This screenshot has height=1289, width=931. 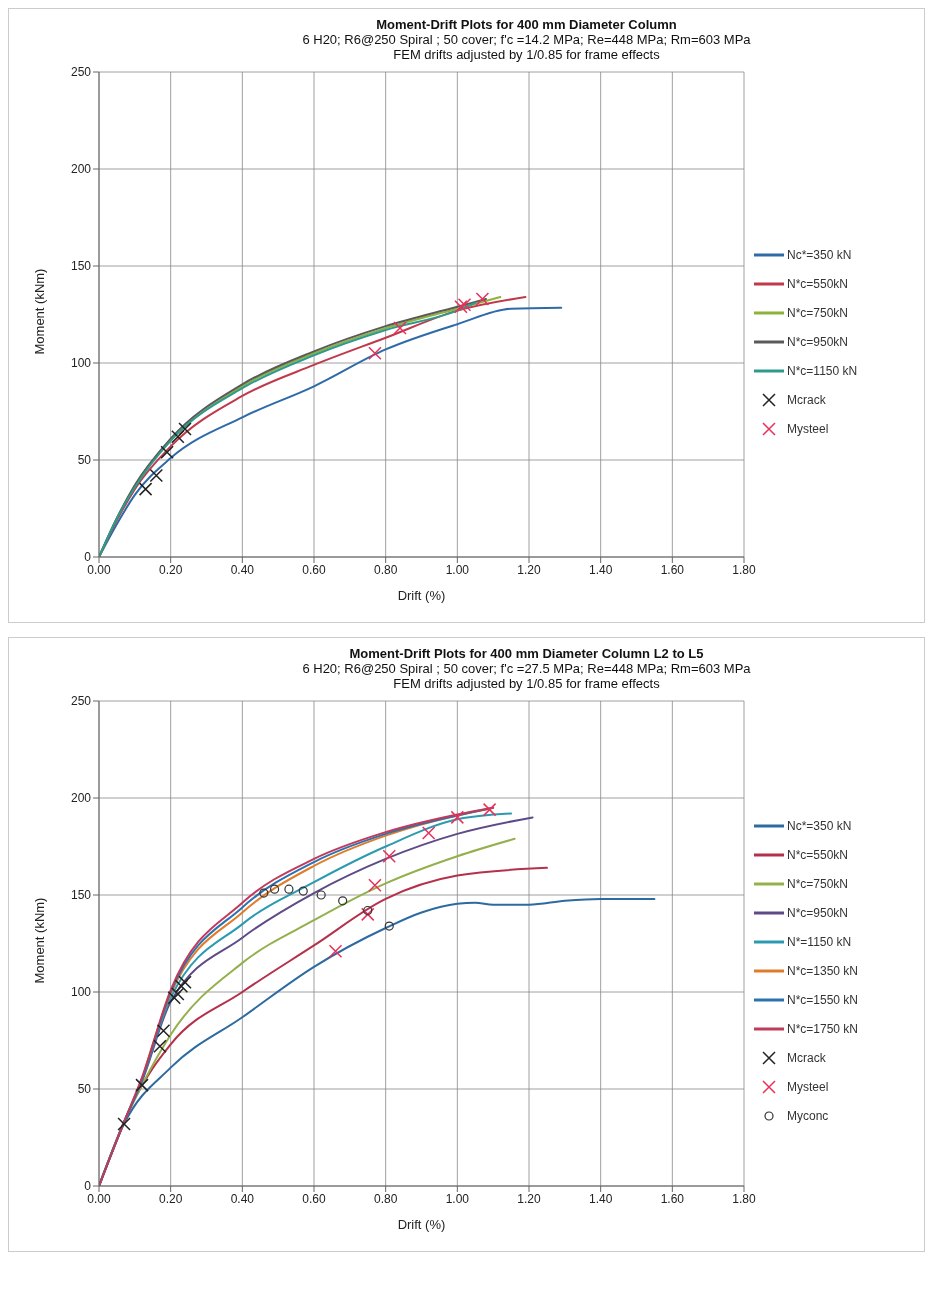 What do you see at coordinates (526, 47) in the screenshot?
I see `chart-subtitle: 6 H20; R6@250 Spiral ; 50 cover; f'c =14.2 MPa; Re=448 MPa; Rm=603 MPa FEM drifts adjusted by 1/0.85 for frame effects` at bounding box center [526, 47].